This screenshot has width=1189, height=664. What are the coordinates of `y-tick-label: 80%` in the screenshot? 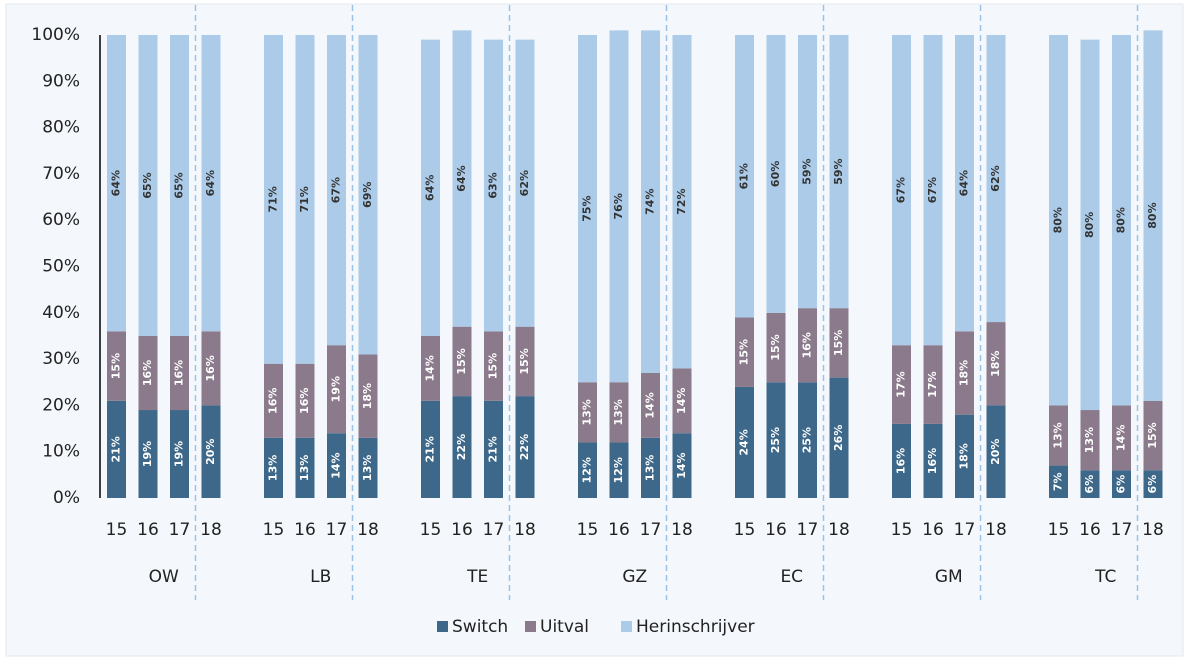 It's located at (61, 128).